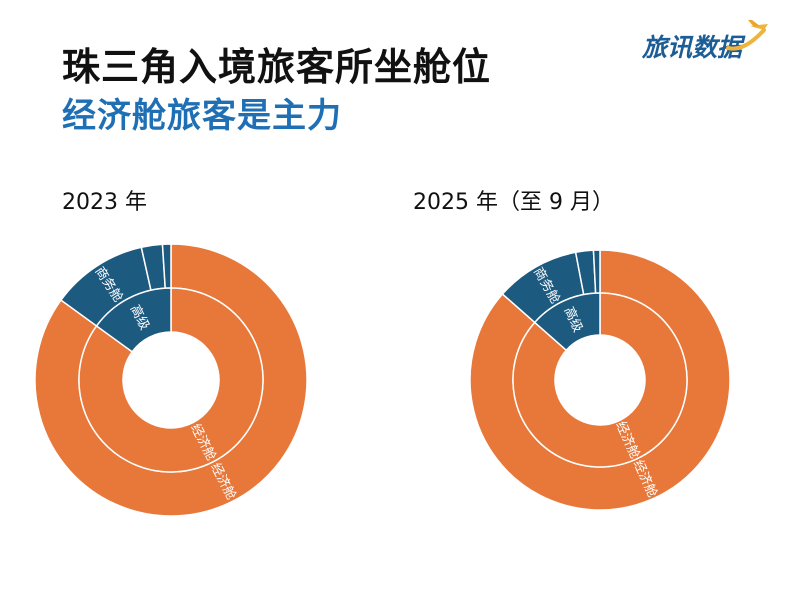 The width and height of the screenshot is (800, 600). I want to click on airplane-icon, so click(747, 35).